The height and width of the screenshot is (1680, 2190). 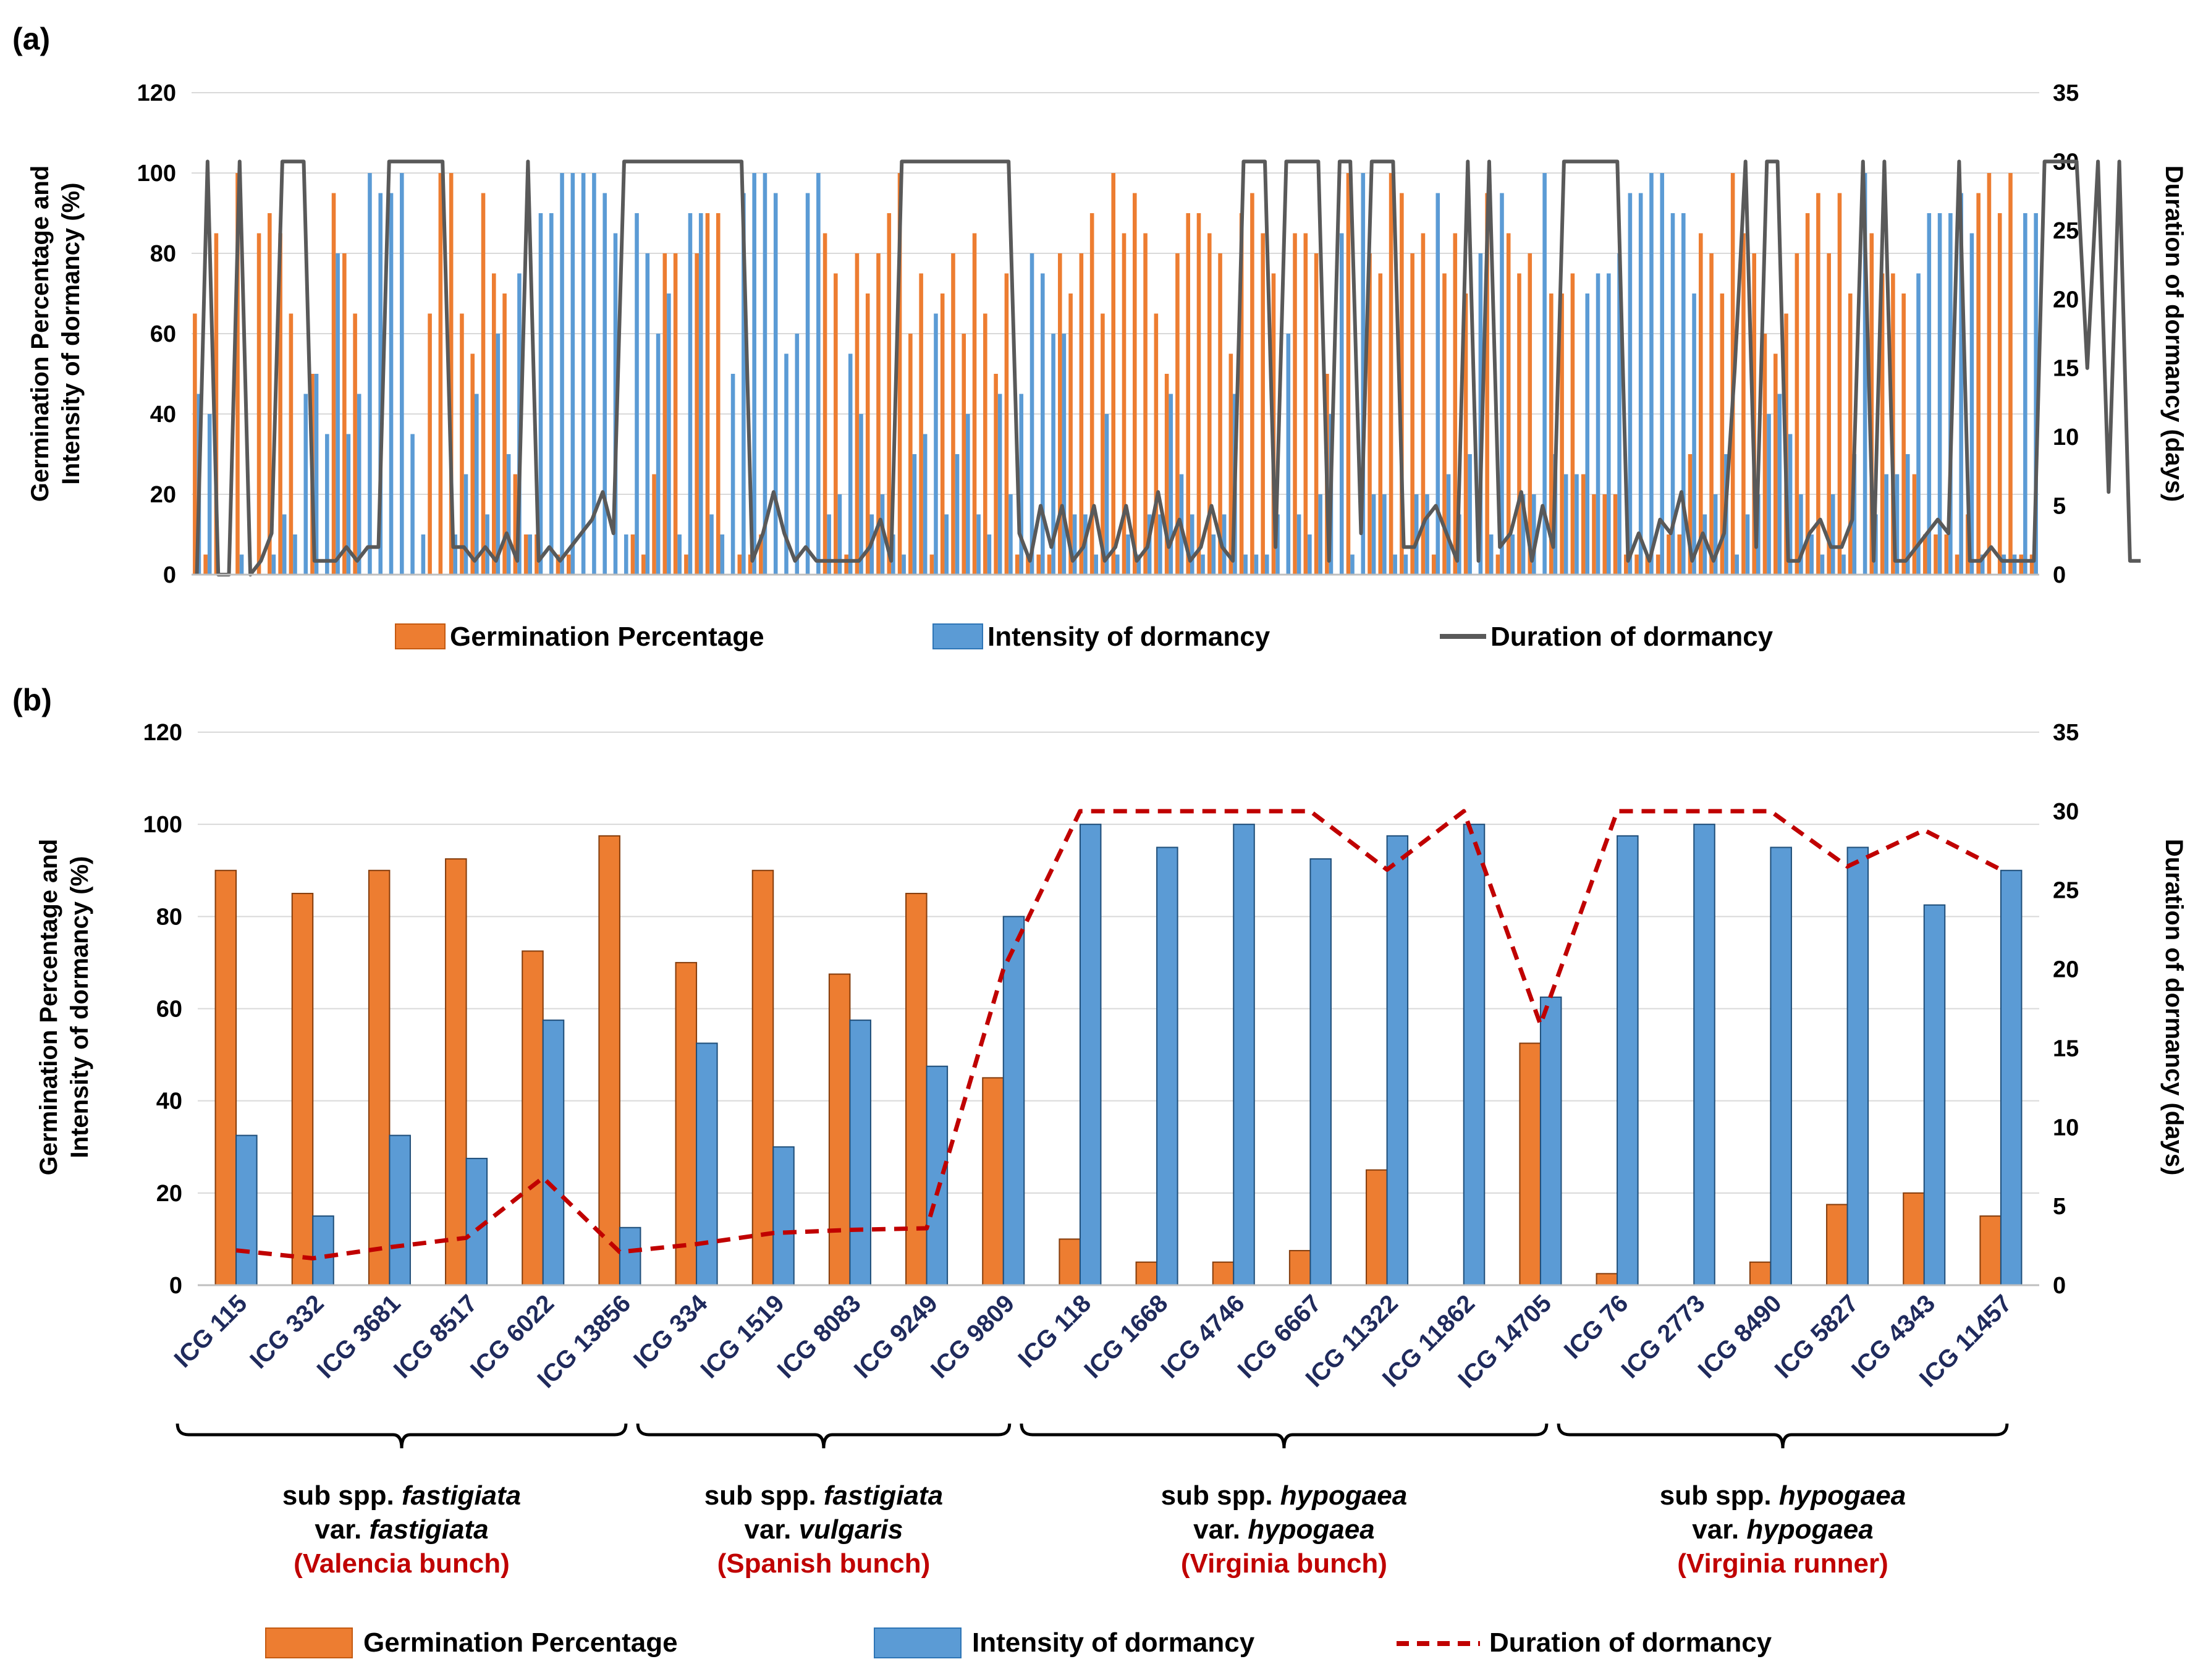 I want to click on group-subspecies: sub spp. fastigiata, so click(x=401, y=1495).